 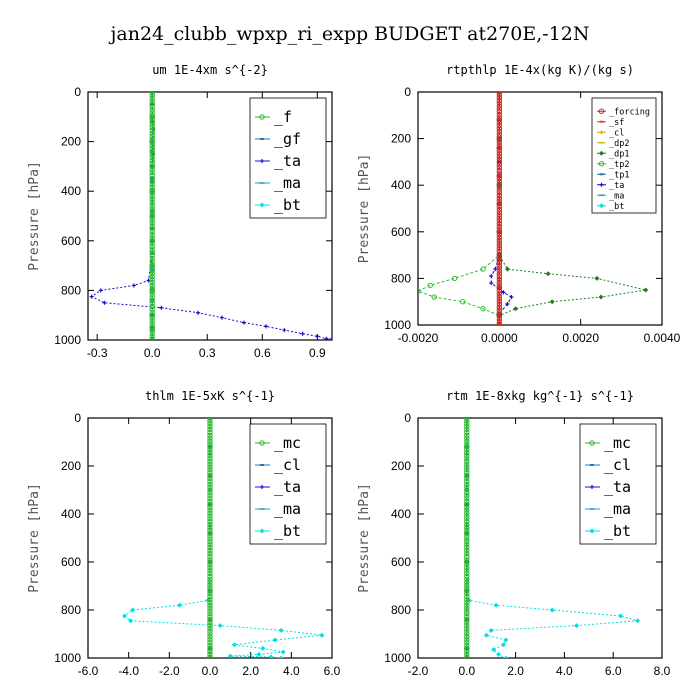 What do you see at coordinates (364, 538) in the screenshot?
I see `y-axis-label: Pressure [hPa]` at bounding box center [364, 538].